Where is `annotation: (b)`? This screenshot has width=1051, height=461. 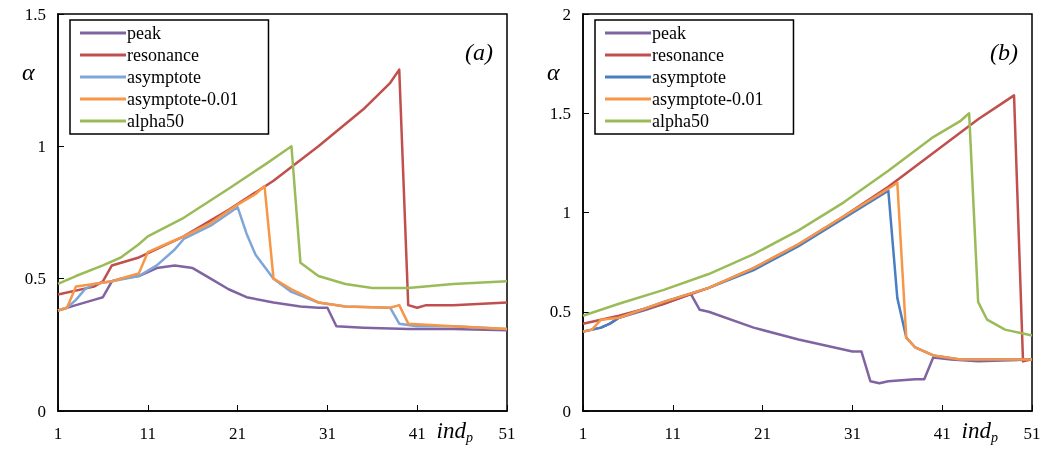
annotation: (b) is located at coordinates (1004, 52).